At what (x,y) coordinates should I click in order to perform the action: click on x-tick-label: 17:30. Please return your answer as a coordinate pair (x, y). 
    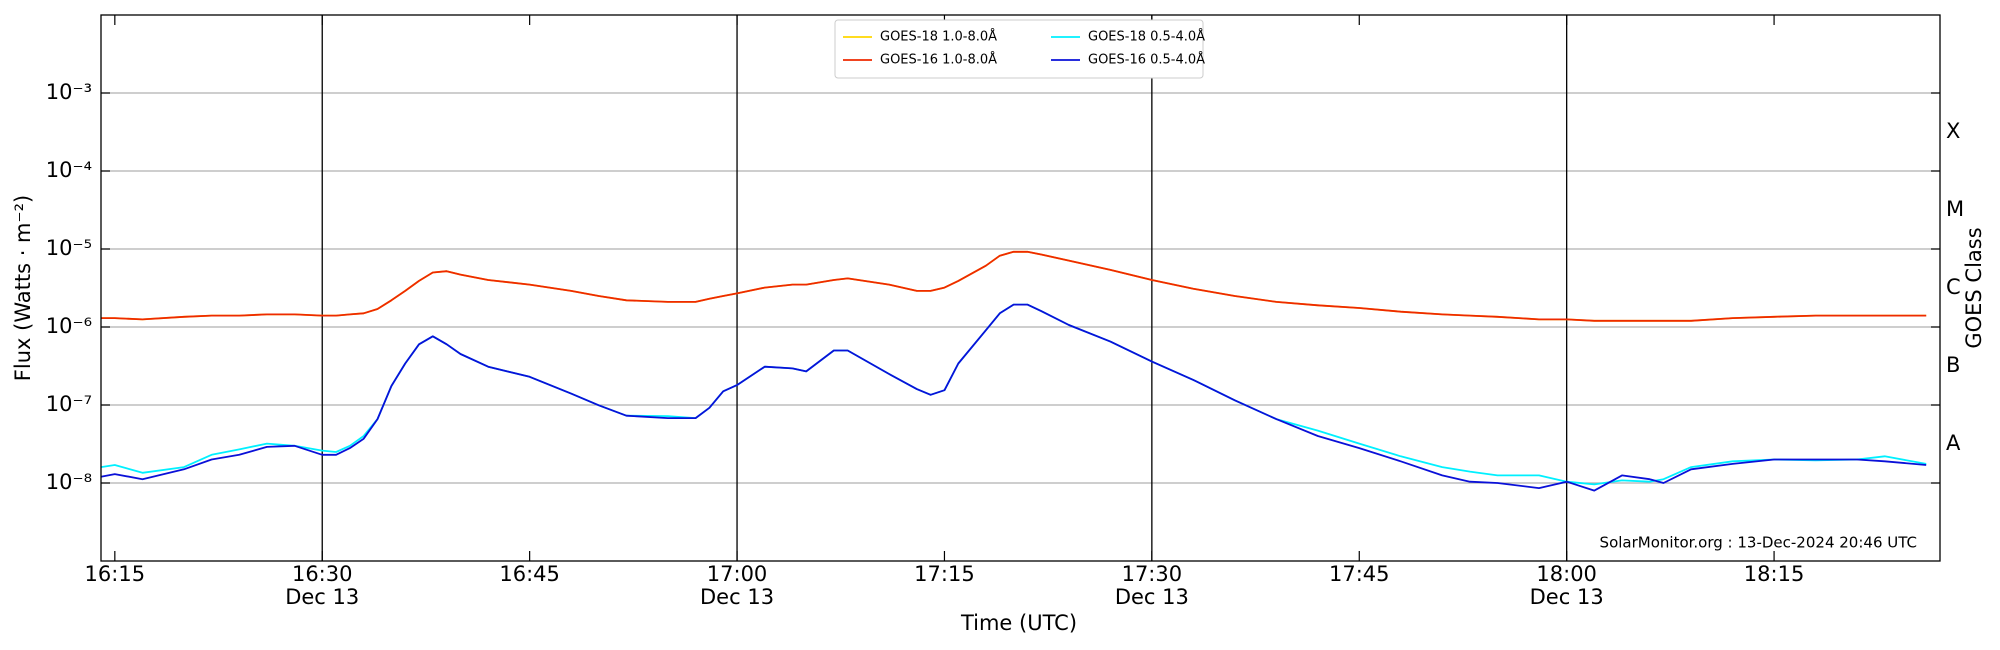
    Looking at the image, I should click on (1152, 574).